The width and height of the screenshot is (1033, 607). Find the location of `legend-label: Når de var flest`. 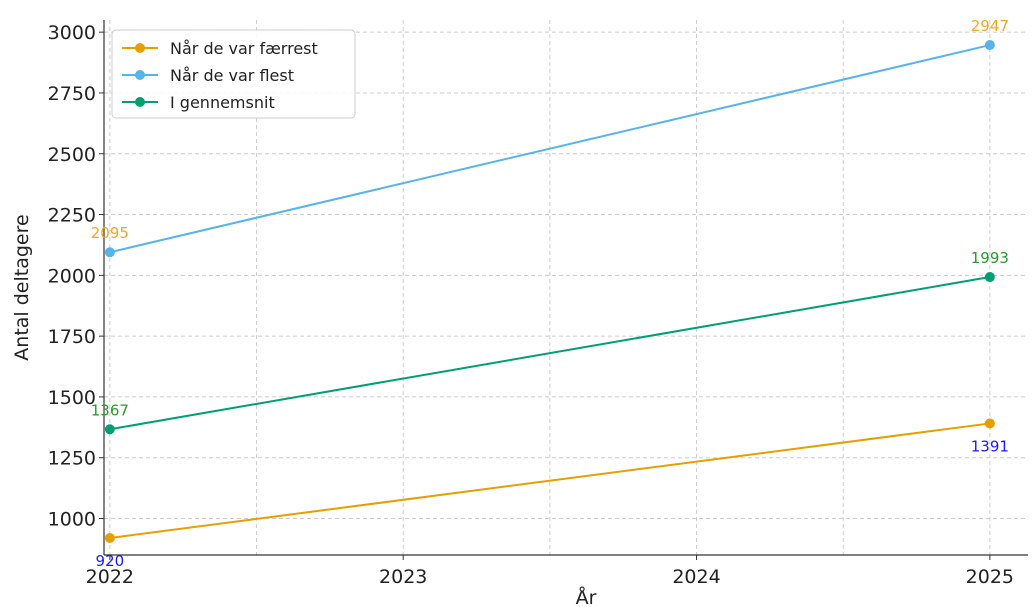

legend-label: Når de var flest is located at coordinates (232, 75).